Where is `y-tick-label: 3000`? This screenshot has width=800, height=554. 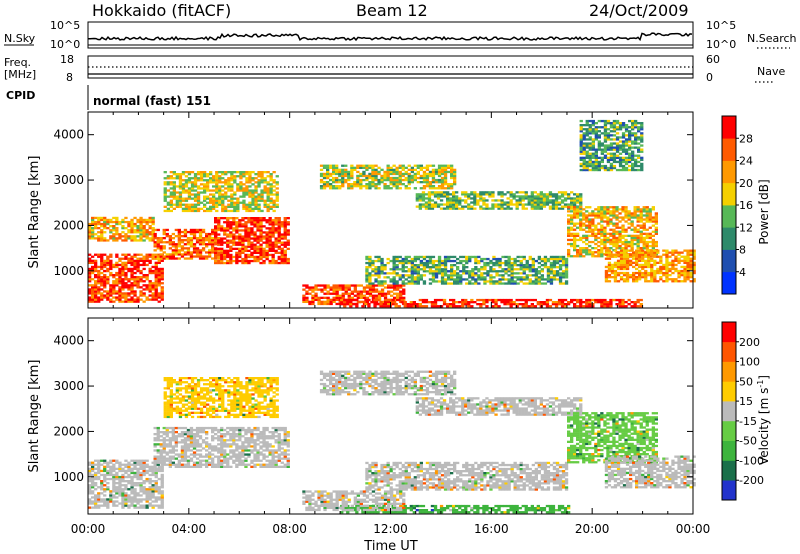
y-tick-label: 3000 is located at coordinates (68, 180).